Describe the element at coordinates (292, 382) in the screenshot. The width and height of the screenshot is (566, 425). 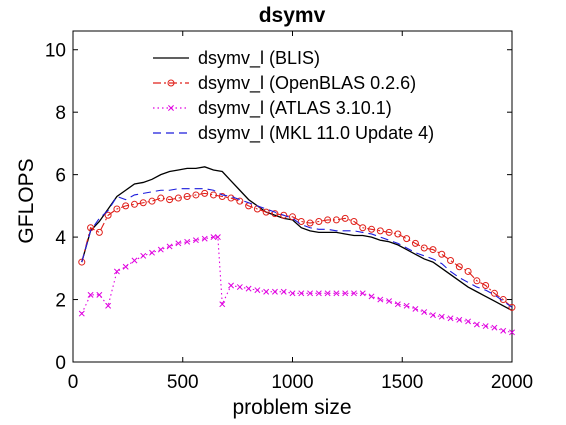
I see `x-tick-label: 1000` at that location.